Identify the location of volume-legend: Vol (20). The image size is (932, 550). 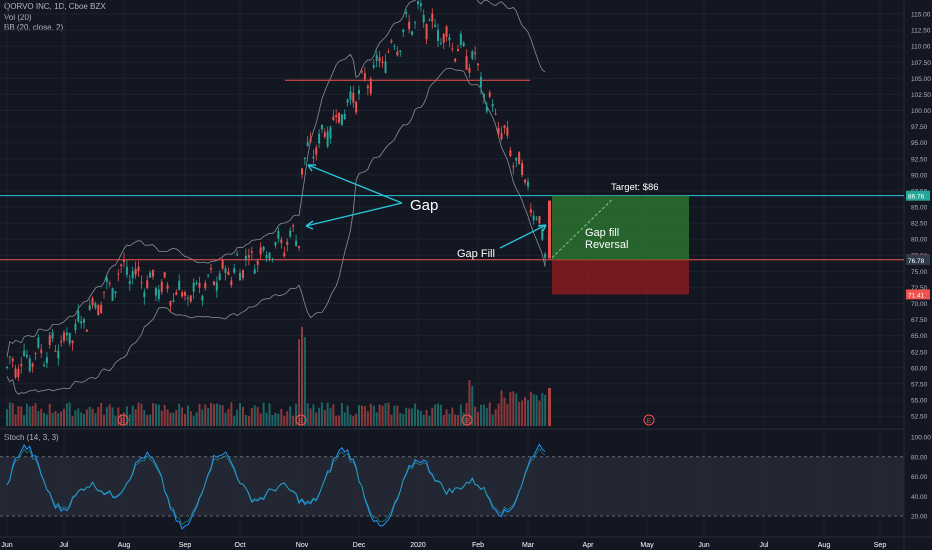
(18, 17).